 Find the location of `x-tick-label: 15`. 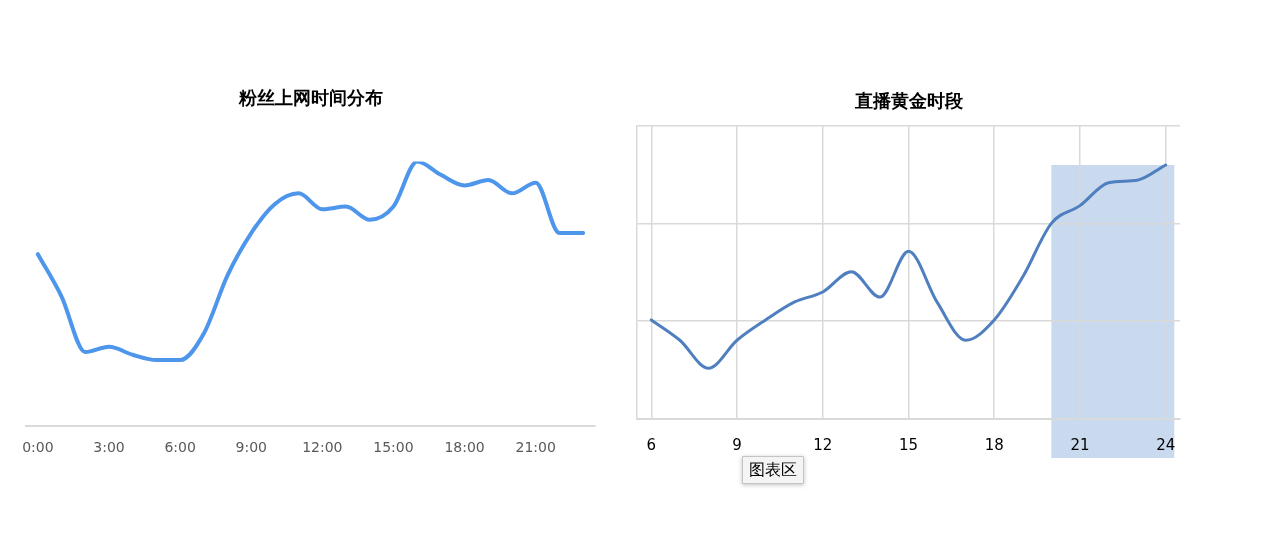

x-tick-label: 15 is located at coordinates (908, 444).